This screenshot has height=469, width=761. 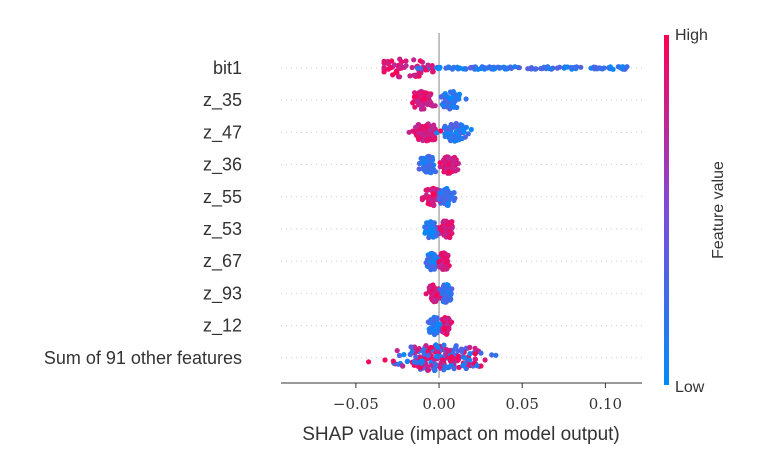 I want to click on x-axis-title: SHAP value (impact on model output), so click(x=461, y=434).